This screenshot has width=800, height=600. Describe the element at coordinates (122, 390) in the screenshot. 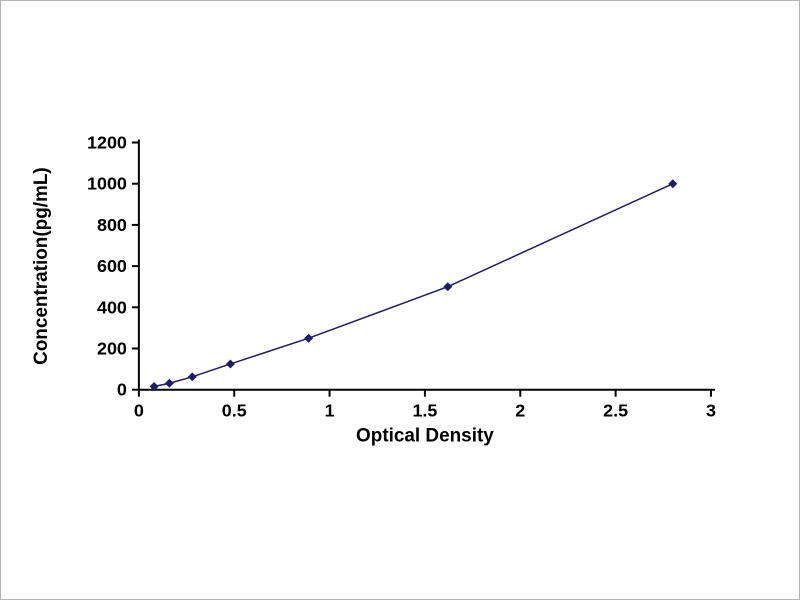

I see `y-tick-label: 0` at that location.